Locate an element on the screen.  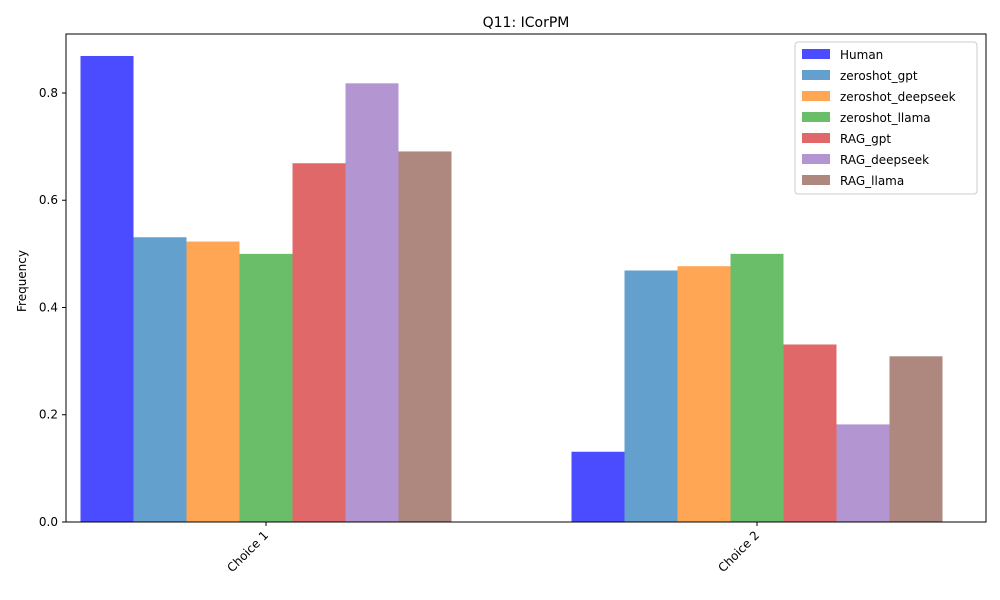
legend-label: Human is located at coordinates (861, 55).